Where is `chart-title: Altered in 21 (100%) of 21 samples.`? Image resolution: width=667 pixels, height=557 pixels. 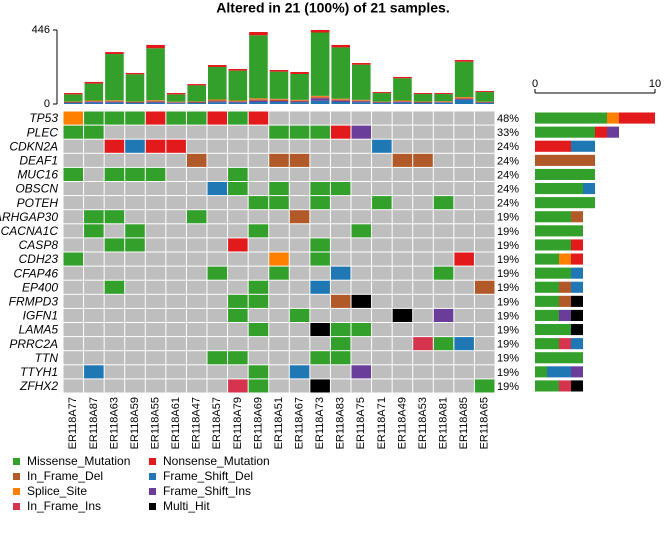 chart-title: Altered in 21 (100%) of 21 samples. is located at coordinates (332, 8).